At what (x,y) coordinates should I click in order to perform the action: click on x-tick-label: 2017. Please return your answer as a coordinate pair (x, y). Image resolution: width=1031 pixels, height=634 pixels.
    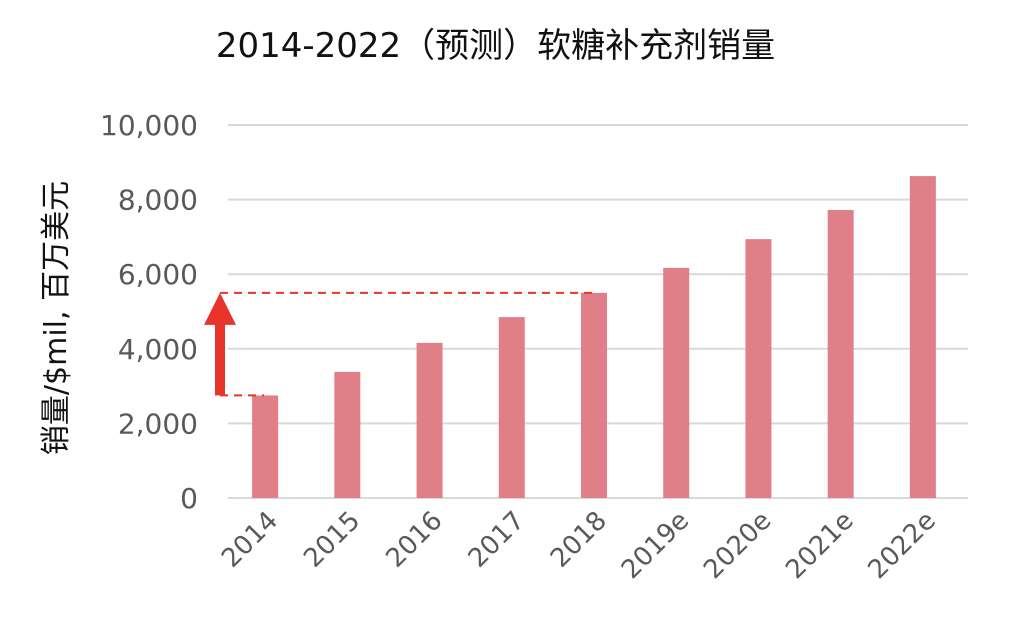
    Looking at the image, I should click on (497, 540).